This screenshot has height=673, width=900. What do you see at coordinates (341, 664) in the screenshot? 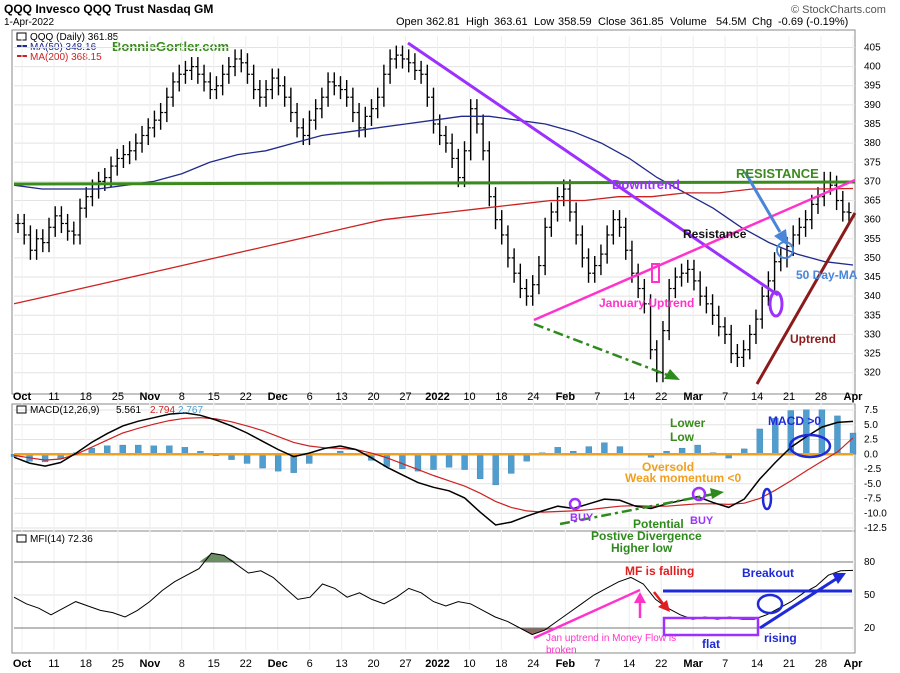
I see `mfi-x-tick-label: 13` at bounding box center [341, 664].